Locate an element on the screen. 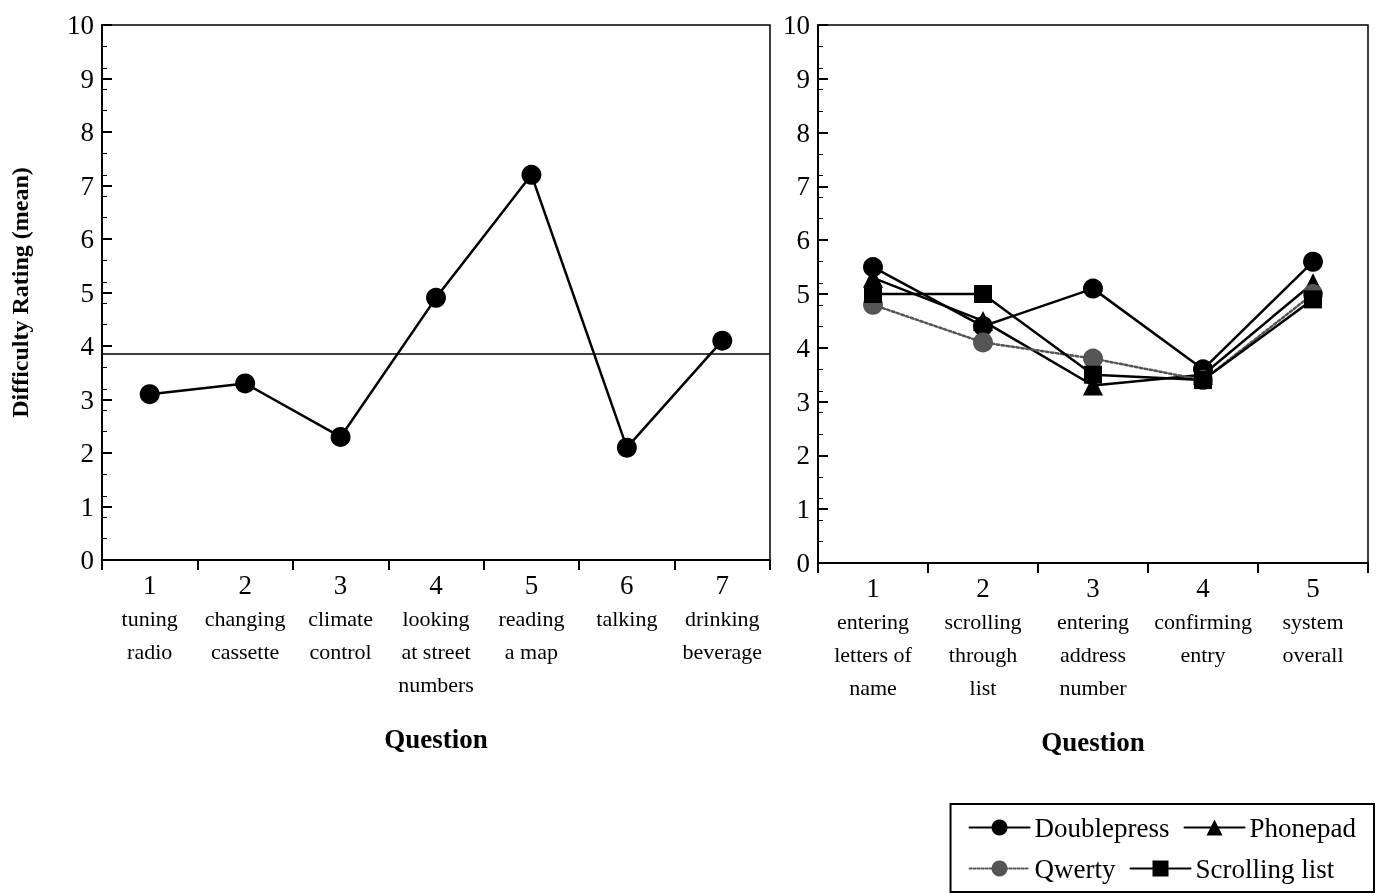  x-tick-label: 3 climate control is located at coordinates (340, 617).